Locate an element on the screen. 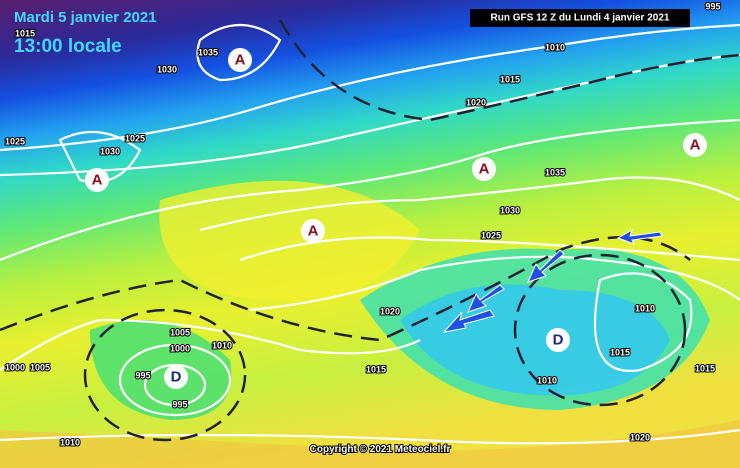 This screenshot has height=468, width=740. copyright: Copyright © 2021 Meteociel.fr is located at coordinates (380, 449).